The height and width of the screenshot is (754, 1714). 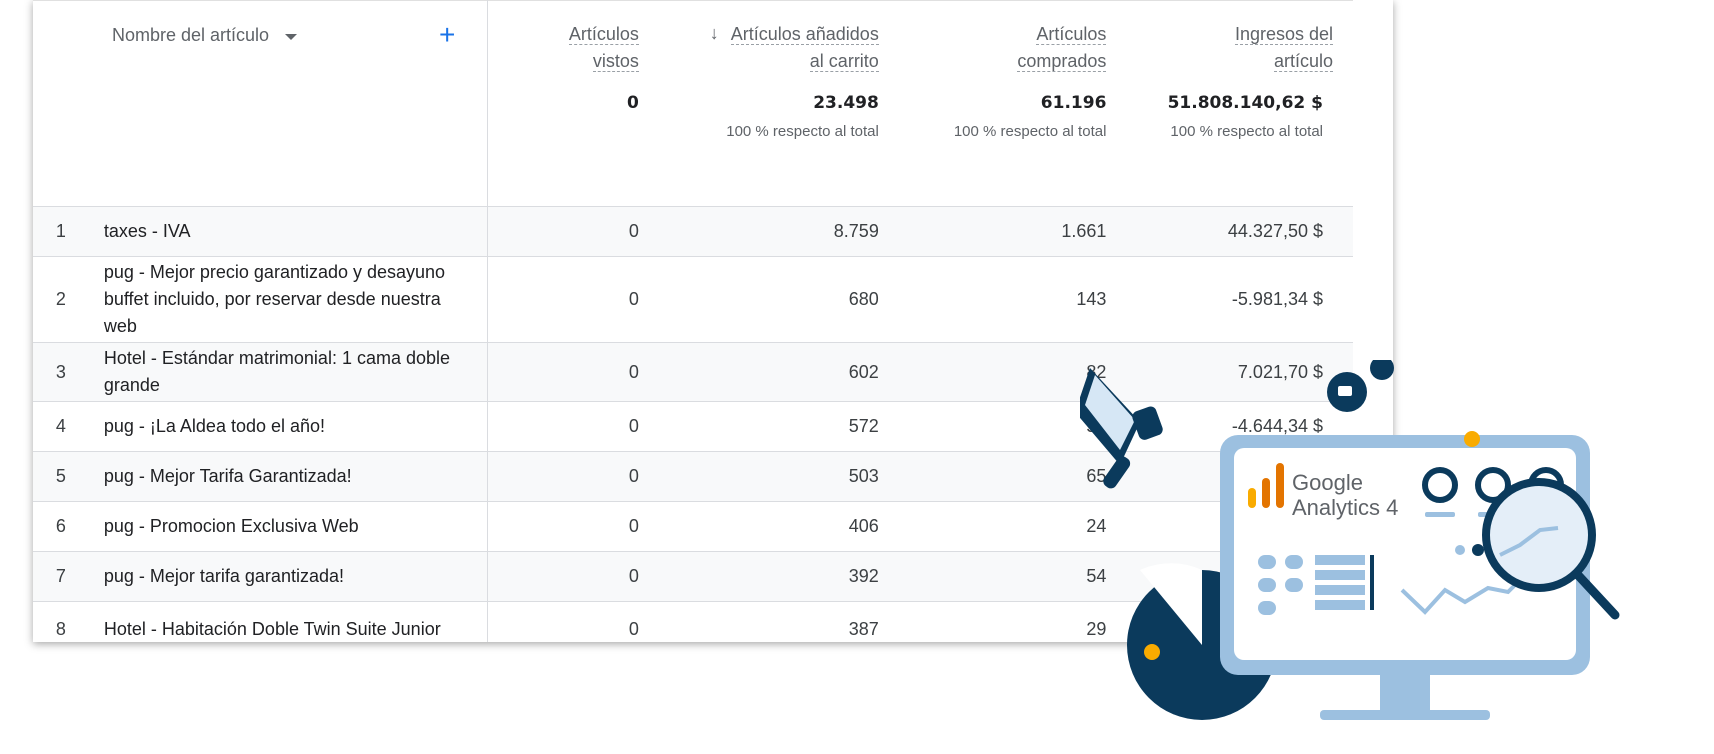 I want to click on magnifier-icon, so click(x=1551, y=549).